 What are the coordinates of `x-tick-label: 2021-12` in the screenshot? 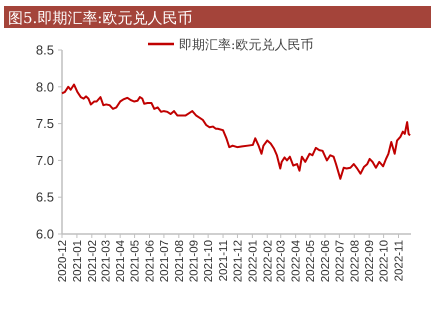 It's located at (238, 261).